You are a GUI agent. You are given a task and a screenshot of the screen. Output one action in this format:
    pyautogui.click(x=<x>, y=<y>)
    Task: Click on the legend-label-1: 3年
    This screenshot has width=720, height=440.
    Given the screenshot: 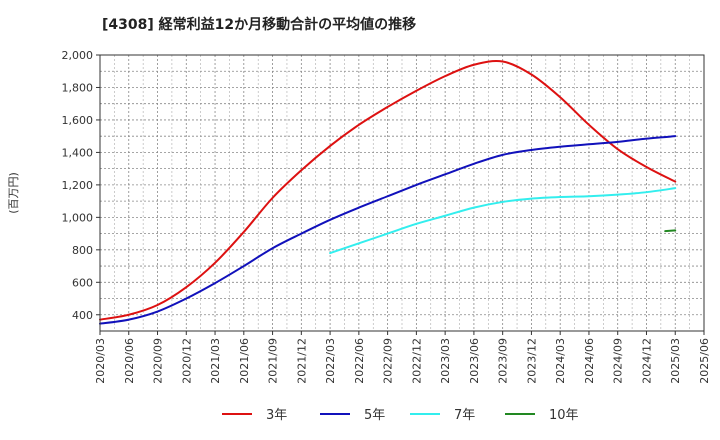 What is the action you would take?
    pyautogui.click(x=276, y=415)
    